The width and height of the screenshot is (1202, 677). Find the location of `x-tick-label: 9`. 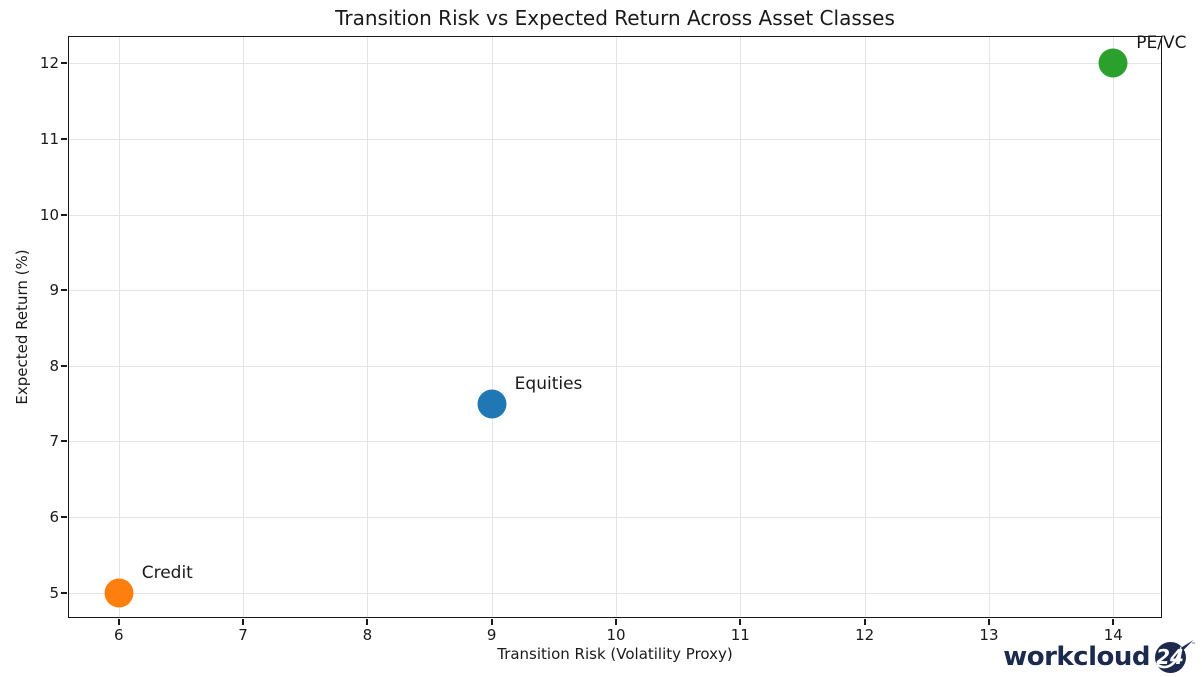

x-tick-label: 9 is located at coordinates (491, 635).